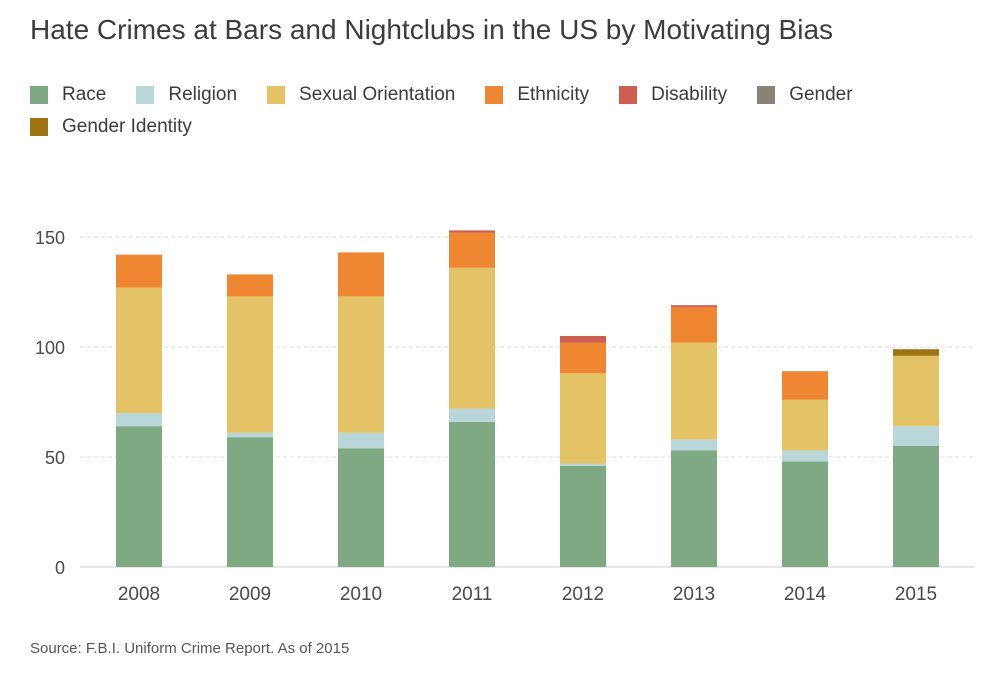 This screenshot has height=682, width=1007. Describe the element at coordinates (50, 348) in the screenshot. I see `y-tick-label: 100` at that location.